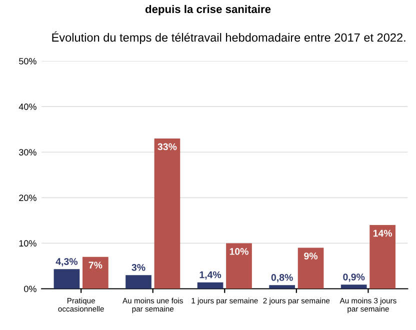 The image size is (416, 330). I want to click on y-tick-label: 0%, so click(30, 289).